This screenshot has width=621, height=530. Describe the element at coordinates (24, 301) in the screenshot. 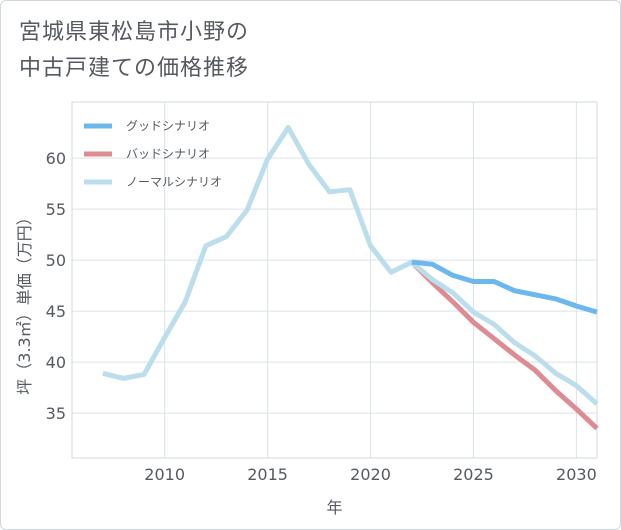

I see `y-axis-title: 坪（3.3㎡）単価（万円）` at that location.